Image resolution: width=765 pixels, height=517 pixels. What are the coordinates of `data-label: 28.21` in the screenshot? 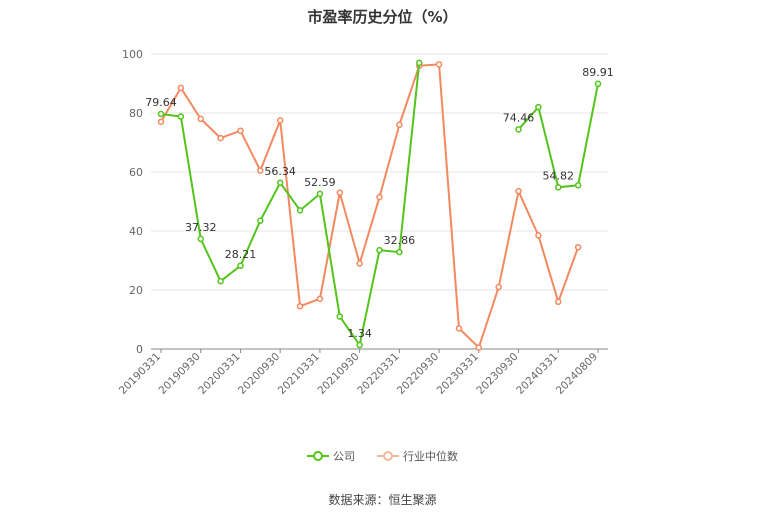 It's located at (241, 254).